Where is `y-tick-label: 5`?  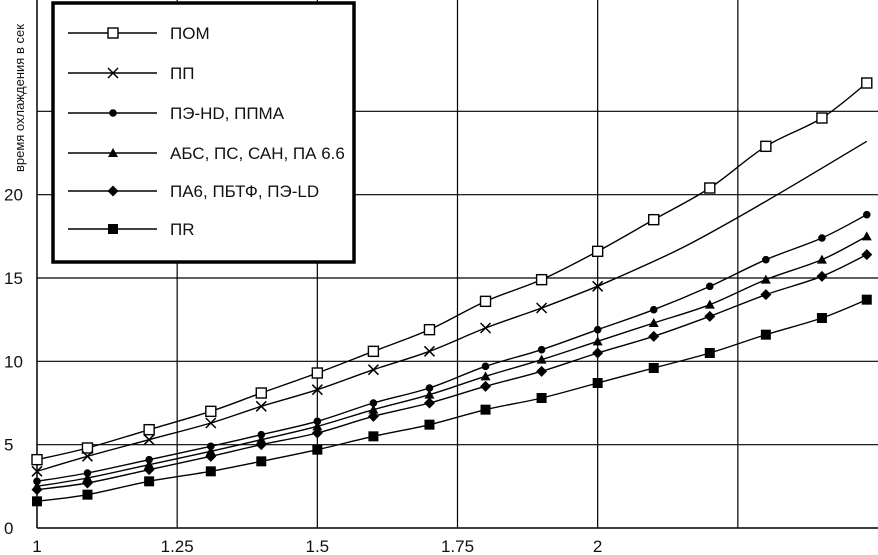
y-tick-label: 5 is located at coordinates (8, 445).